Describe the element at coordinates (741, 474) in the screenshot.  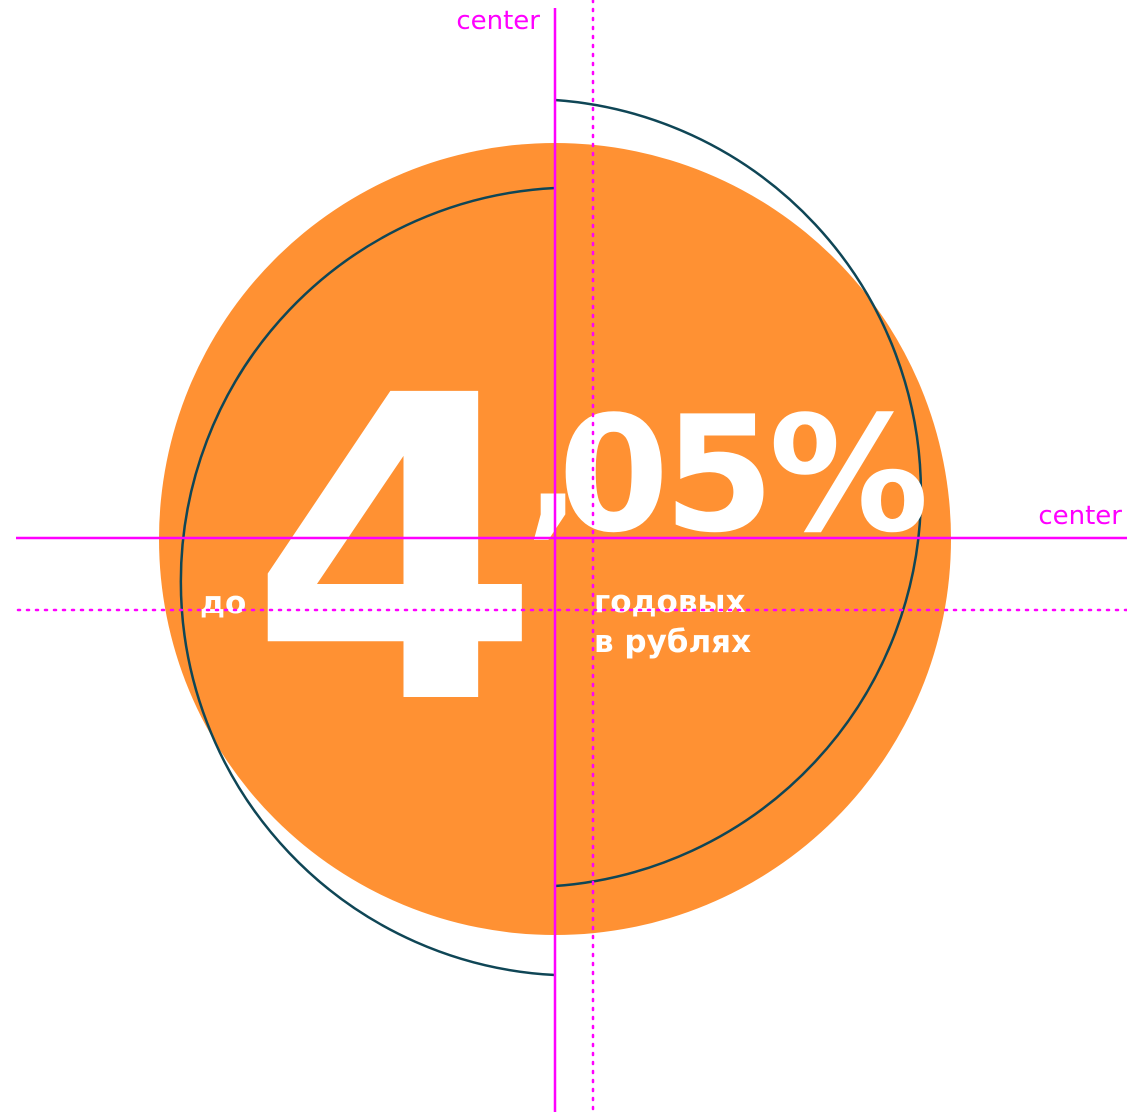
I see `rate-fraction: 05%` at that location.